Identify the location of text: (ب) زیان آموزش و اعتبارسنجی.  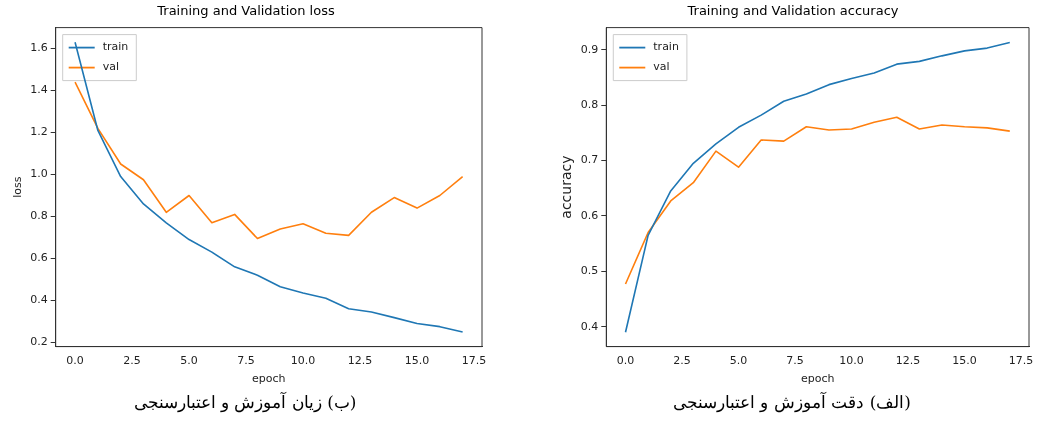
(245, 402).